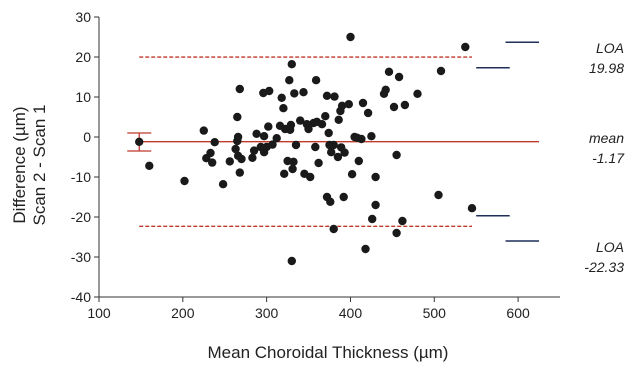 This screenshot has width=635, height=370. Describe the element at coordinates (604, 267) in the screenshot. I see `annotation-value: -22.33` at that location.